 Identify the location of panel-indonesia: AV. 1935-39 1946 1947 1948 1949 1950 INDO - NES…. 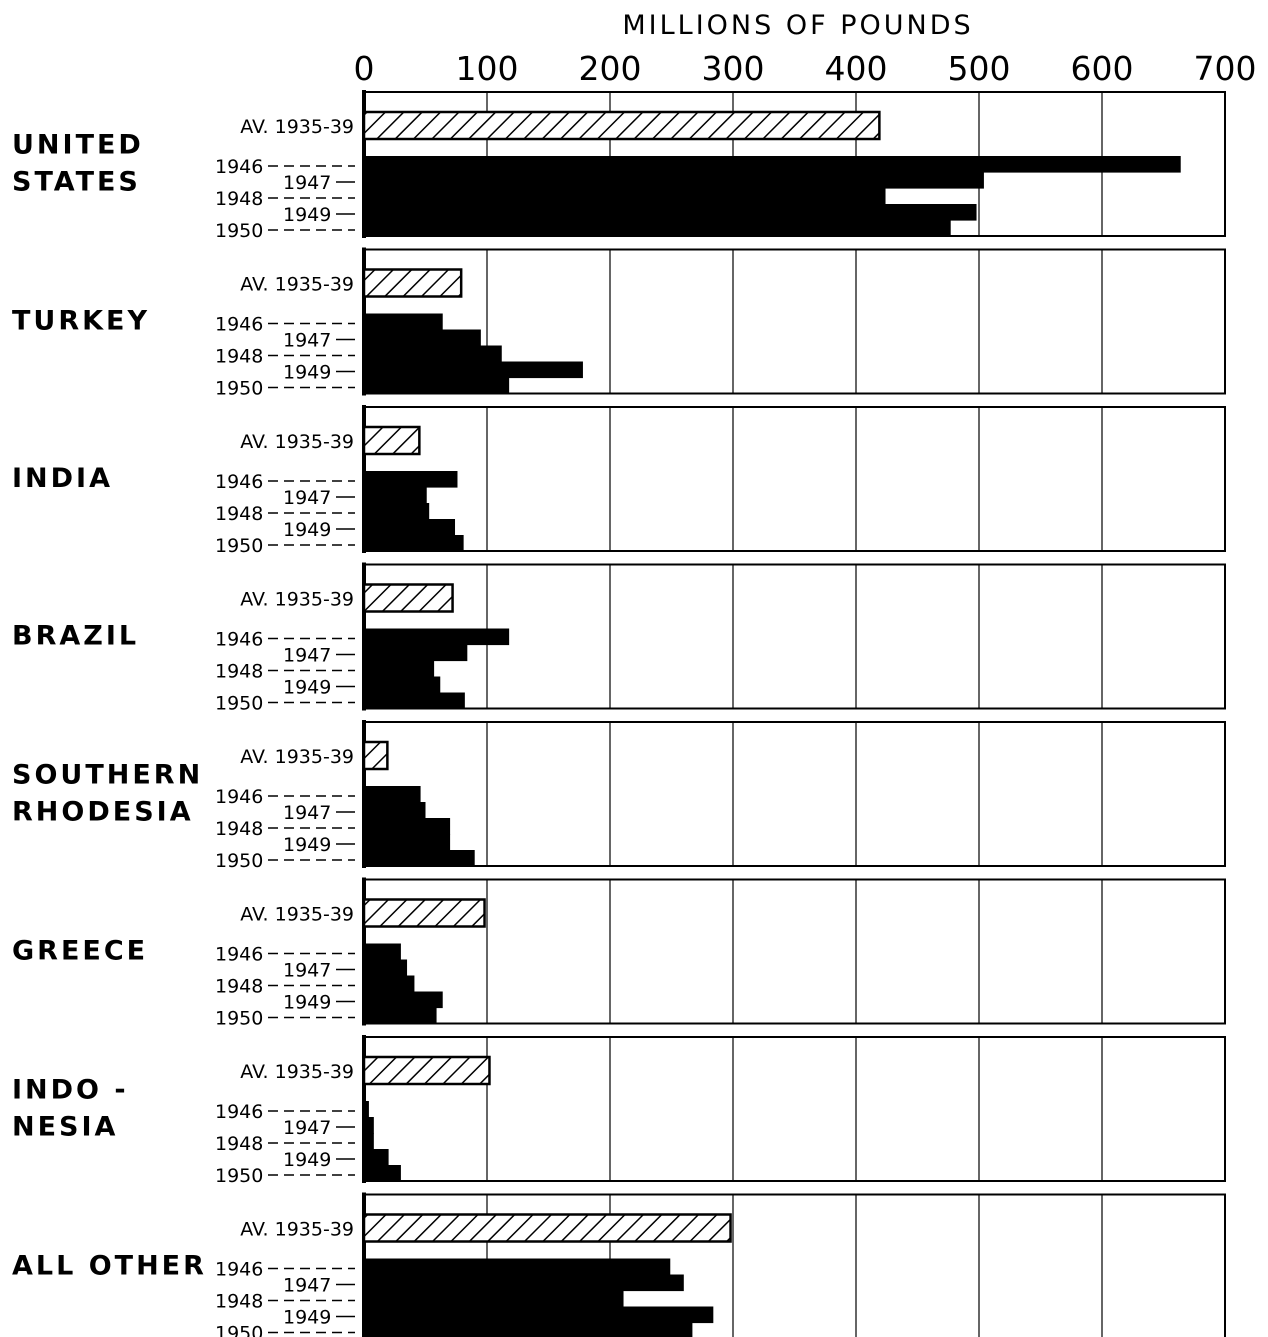
(619, 1111).